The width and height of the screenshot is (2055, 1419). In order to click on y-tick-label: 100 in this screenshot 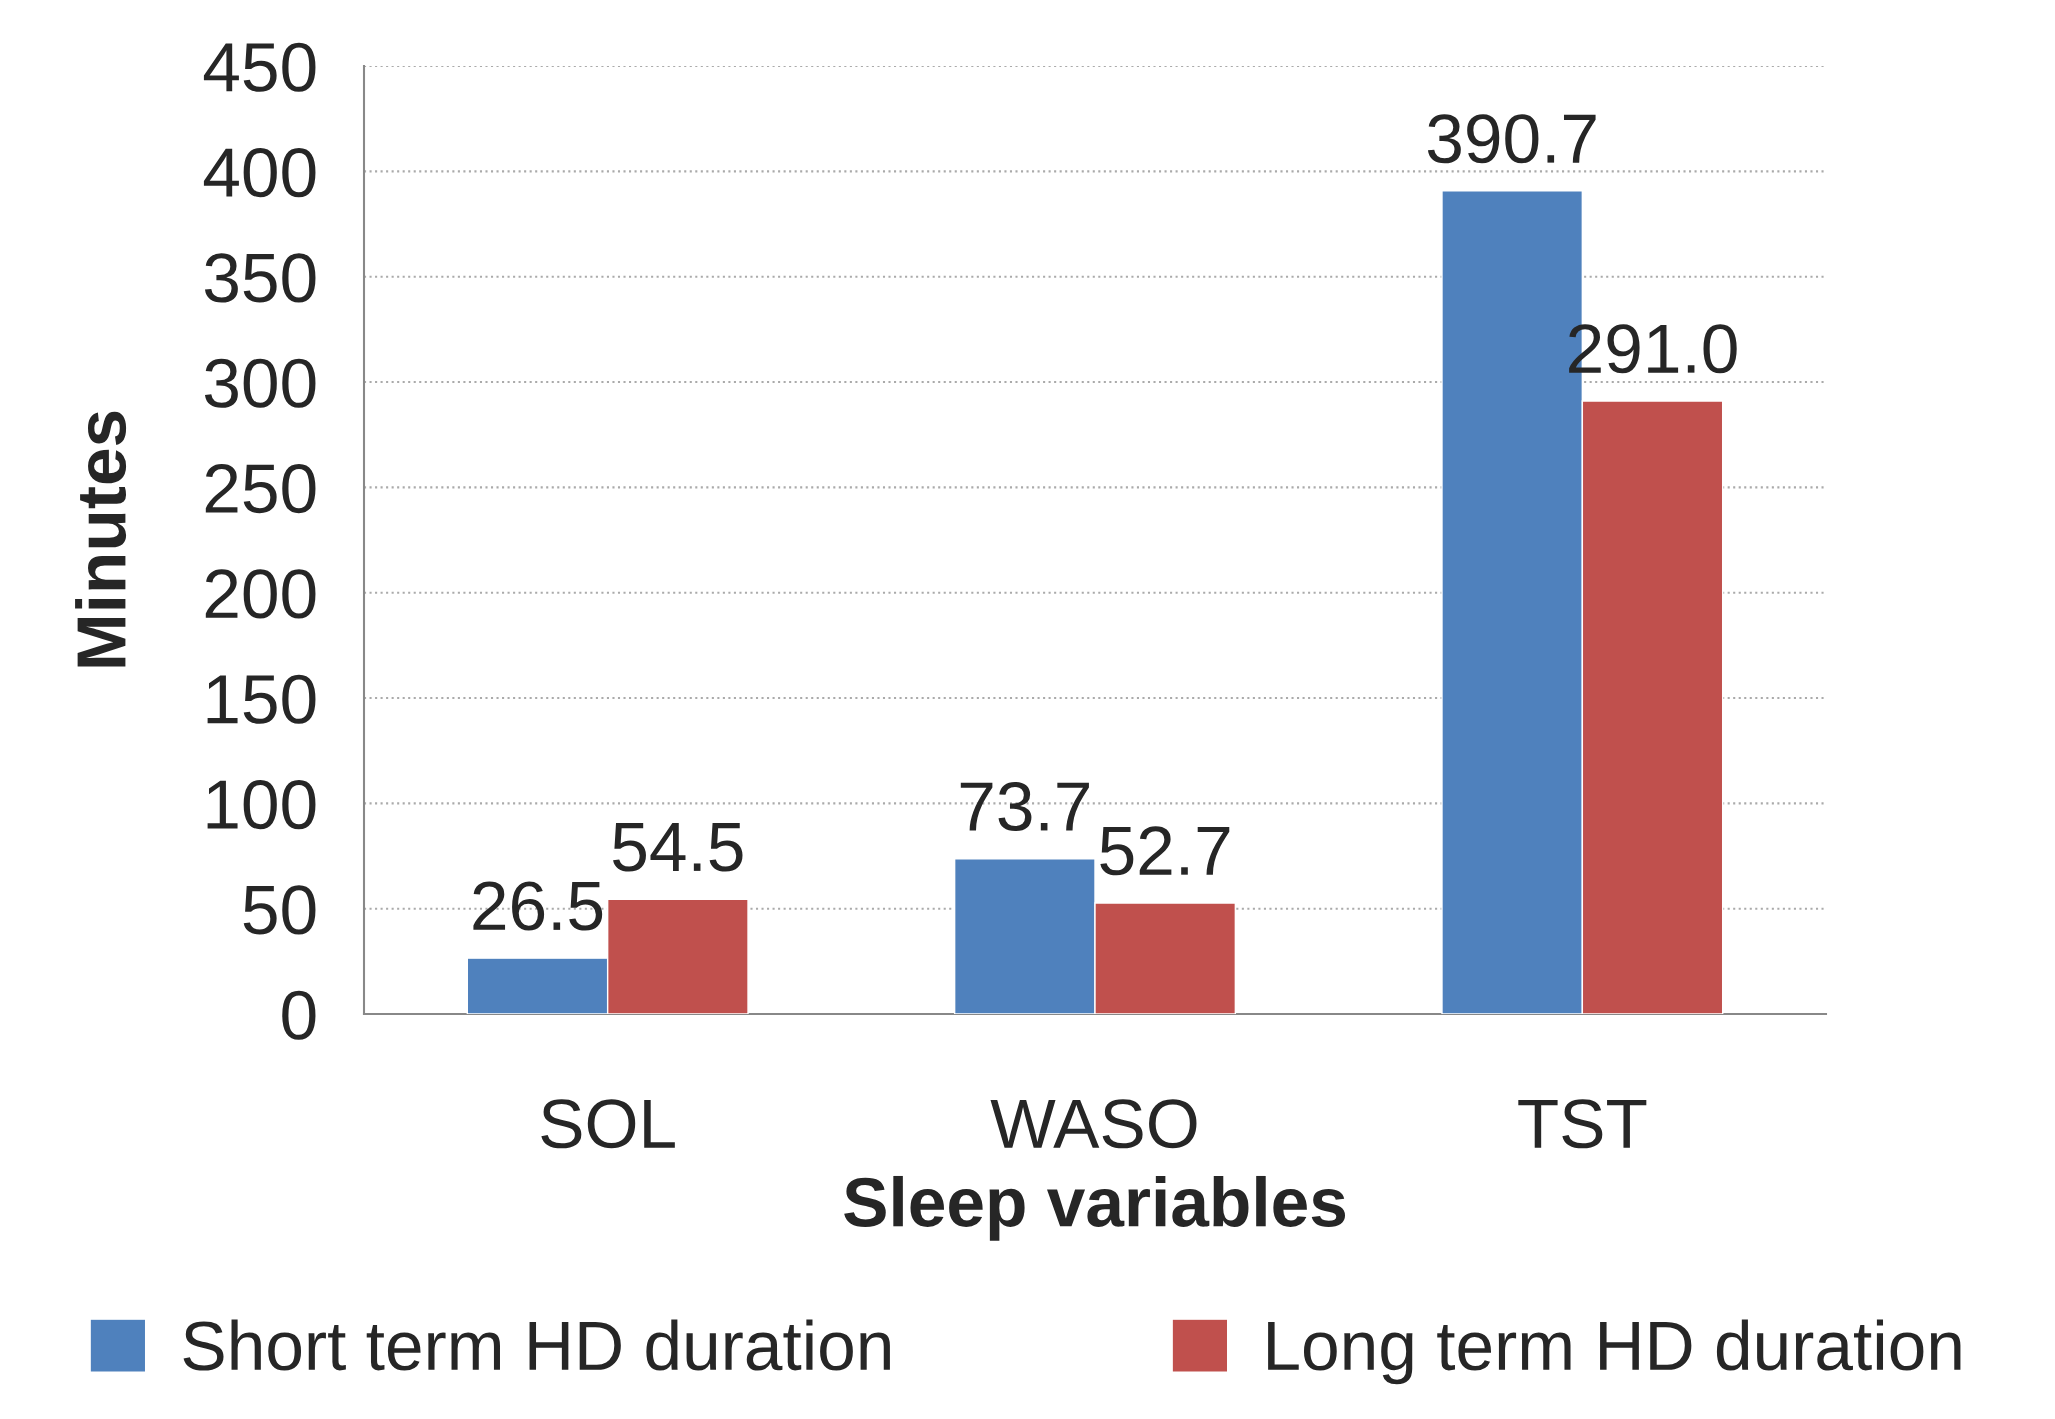, I will do `click(261, 805)`.